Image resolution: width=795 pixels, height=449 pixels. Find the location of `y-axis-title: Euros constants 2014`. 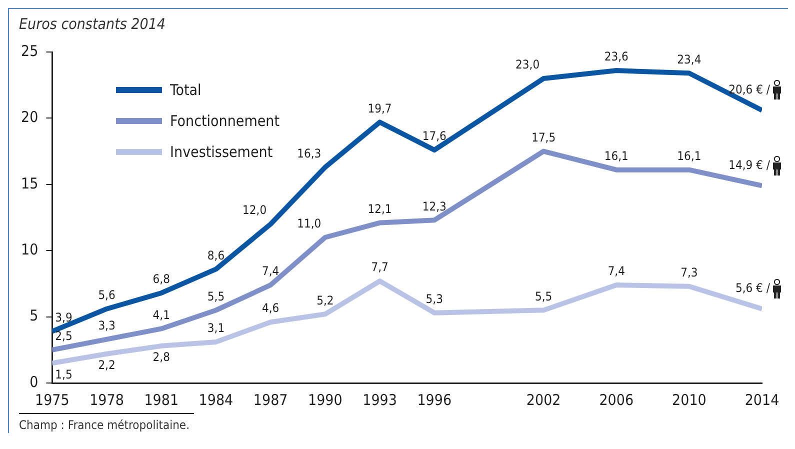

y-axis-title: Euros constants 2014 is located at coordinates (92, 24).